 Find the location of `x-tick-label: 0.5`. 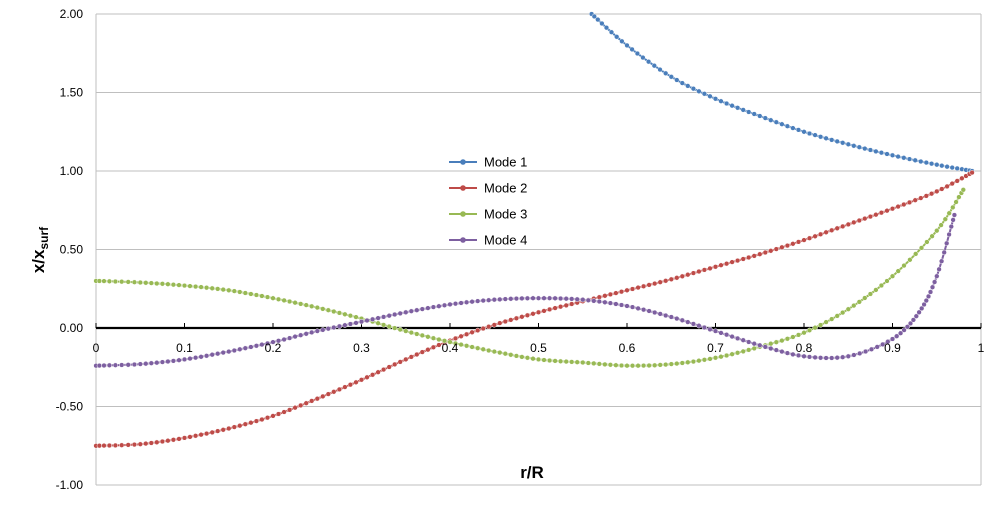

x-tick-label: 0.5 is located at coordinates (538, 348).